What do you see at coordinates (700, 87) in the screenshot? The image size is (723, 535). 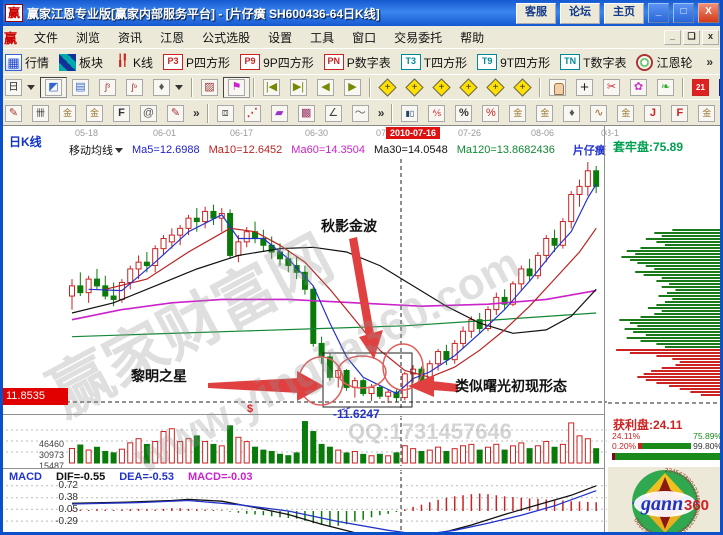 I see `toolbar2-button-calendar` at bounding box center [700, 87].